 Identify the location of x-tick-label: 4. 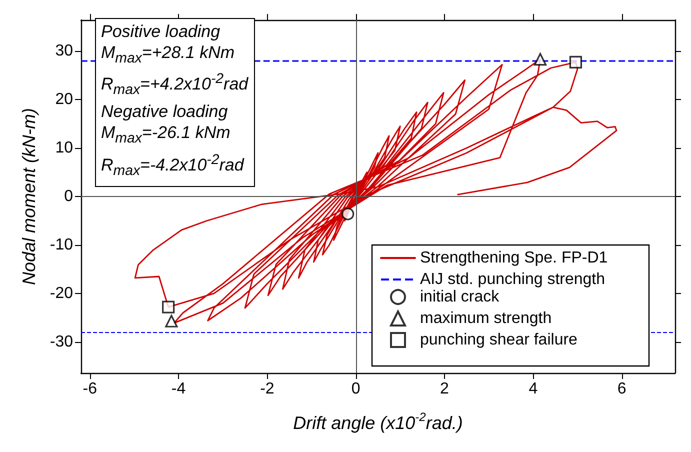
(533, 389).